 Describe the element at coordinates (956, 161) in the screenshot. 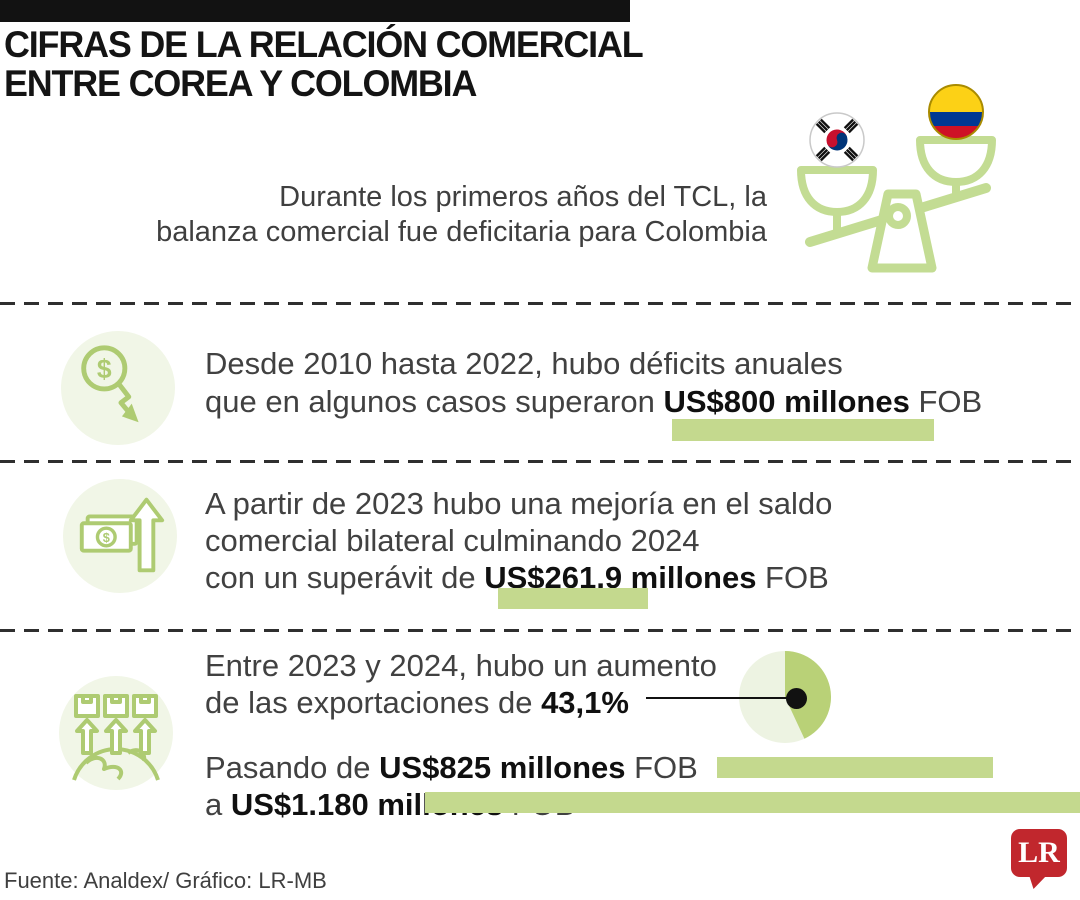

I see `scale-right-pan` at that location.